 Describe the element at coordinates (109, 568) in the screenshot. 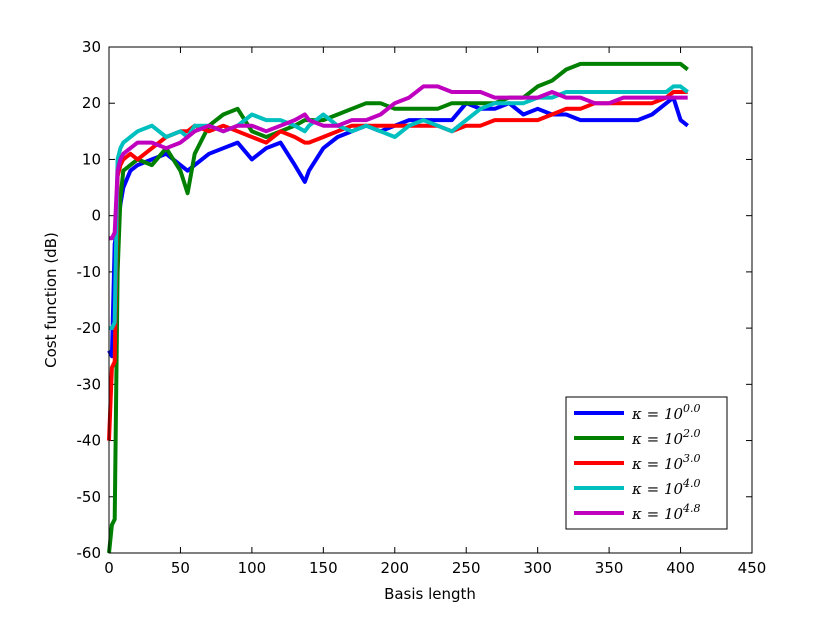

I see `x-tick-label: 0` at that location.